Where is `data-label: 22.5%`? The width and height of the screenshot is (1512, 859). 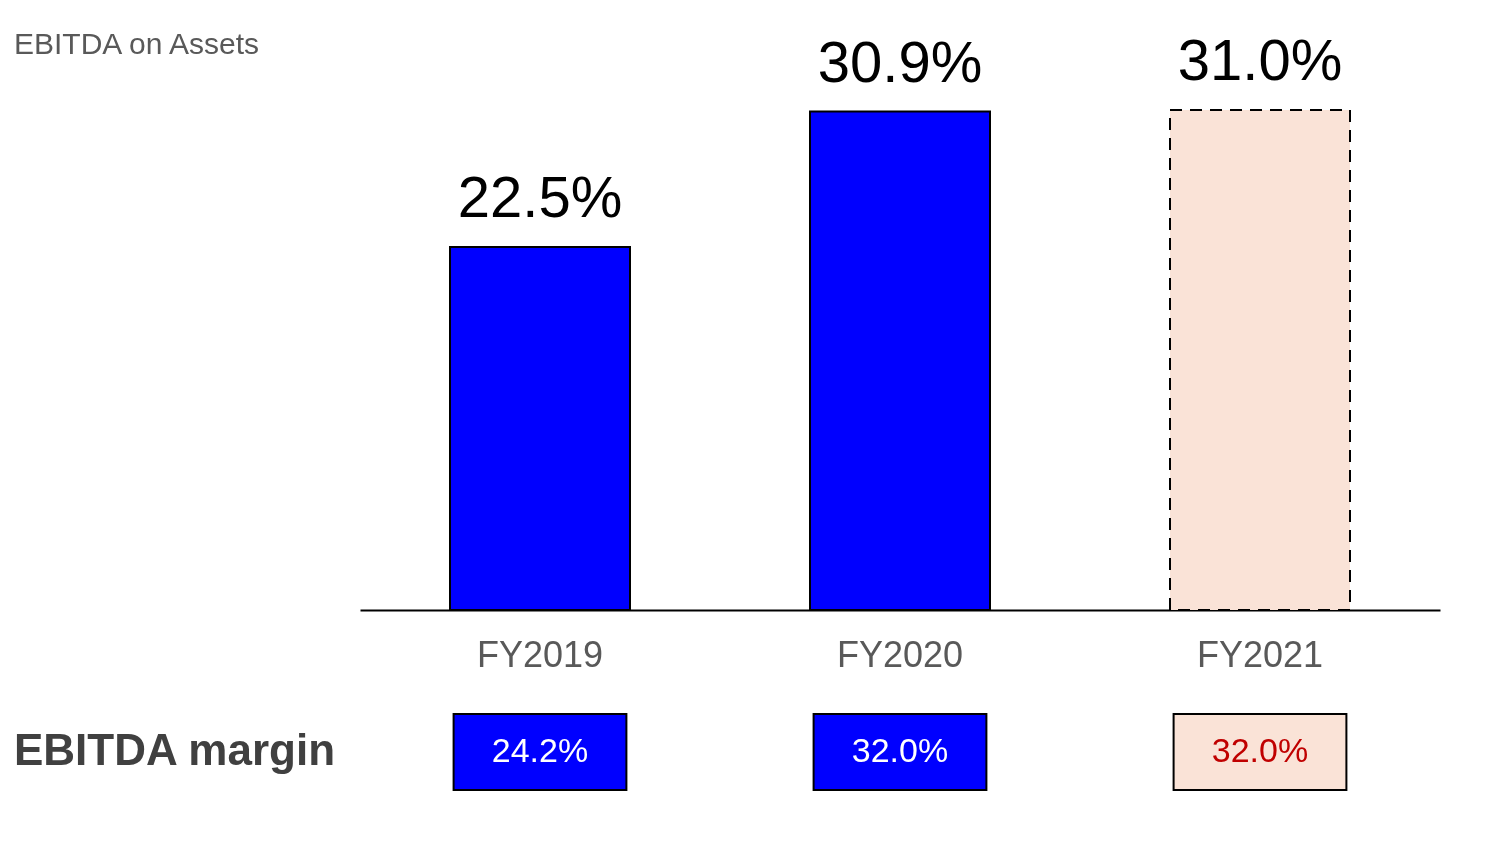
data-label: 22.5% is located at coordinates (540, 197).